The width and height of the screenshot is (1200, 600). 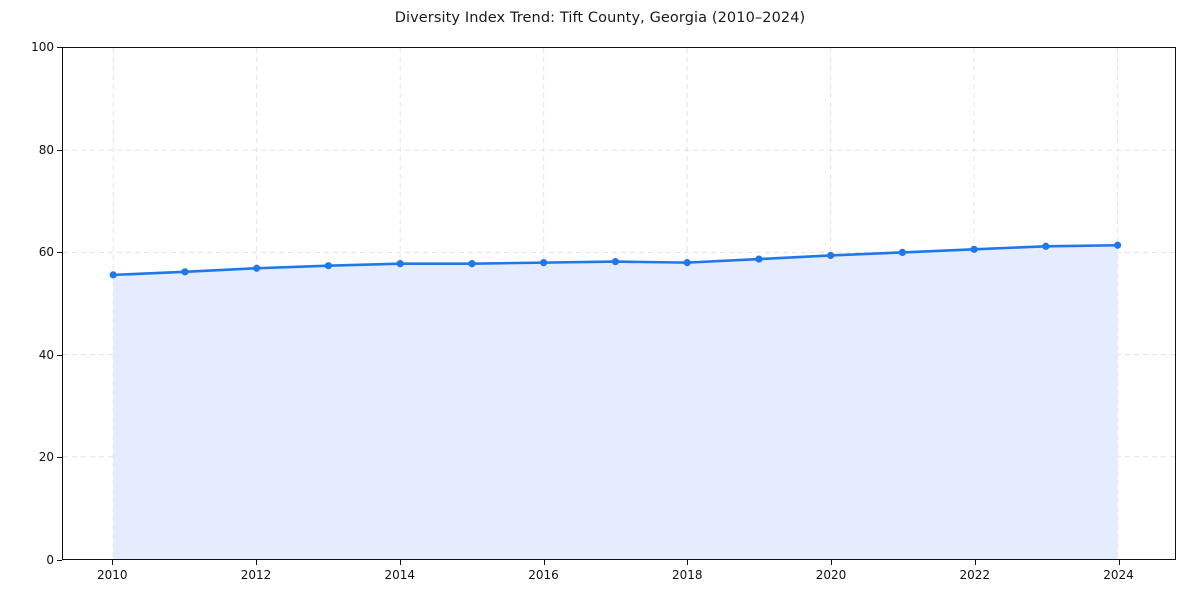 What do you see at coordinates (46, 252) in the screenshot?
I see `y-tick-label: 60` at bounding box center [46, 252].